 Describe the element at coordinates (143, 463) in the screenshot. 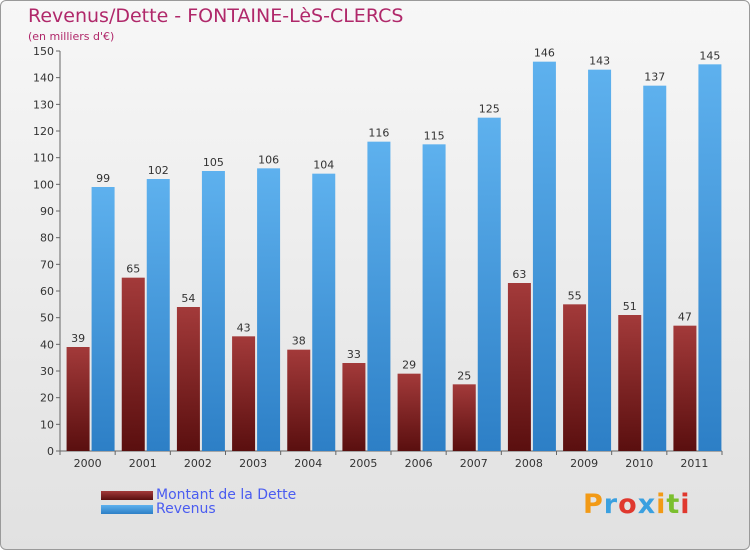

I see `x-tick-label: 2001` at that location.